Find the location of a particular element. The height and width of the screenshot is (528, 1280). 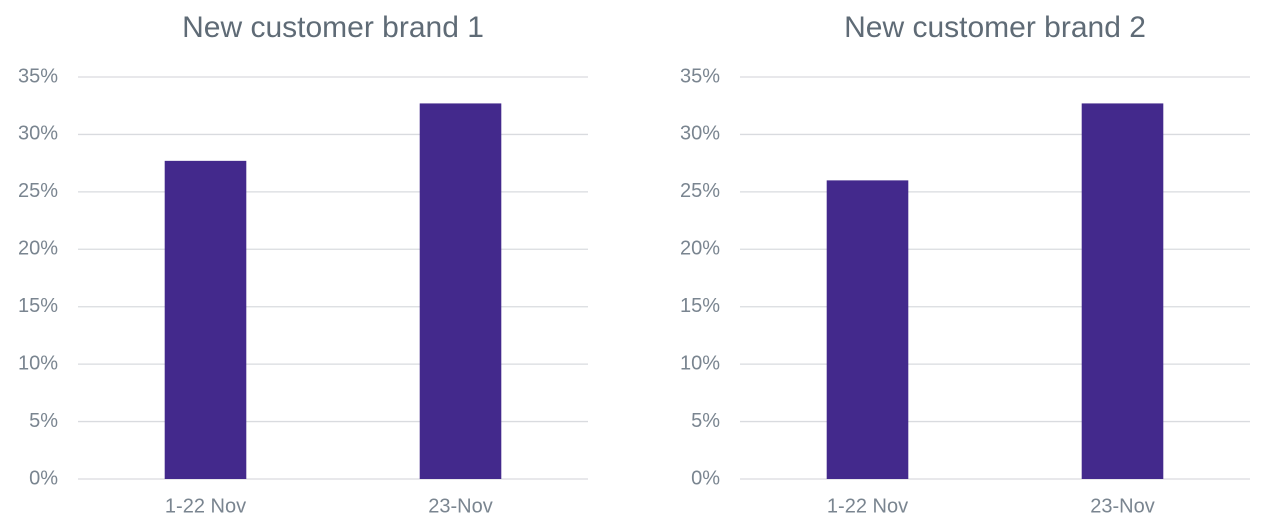

chart-title: New customer brand 2 is located at coordinates (995, 27).